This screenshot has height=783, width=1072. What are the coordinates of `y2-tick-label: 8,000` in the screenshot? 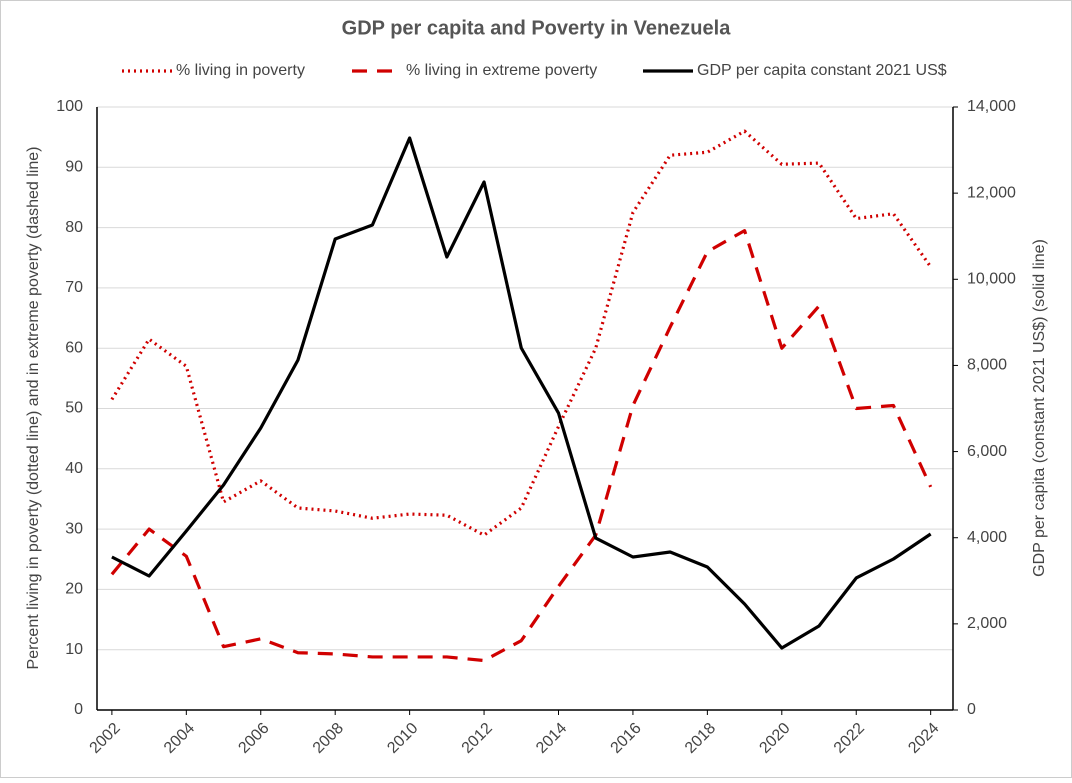 It's located at (987, 365).